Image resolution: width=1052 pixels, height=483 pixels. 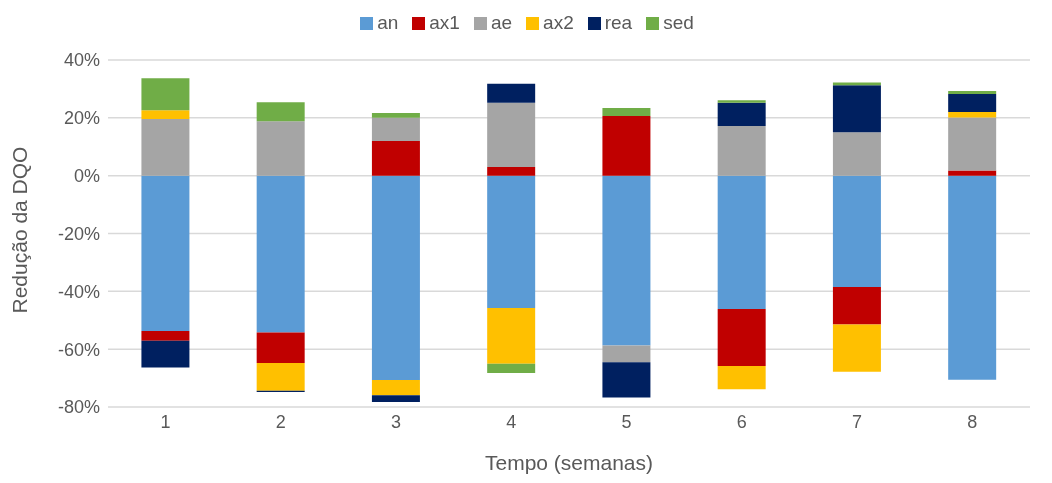 What do you see at coordinates (388, 22) in the screenshot?
I see `legend-label: an` at bounding box center [388, 22].